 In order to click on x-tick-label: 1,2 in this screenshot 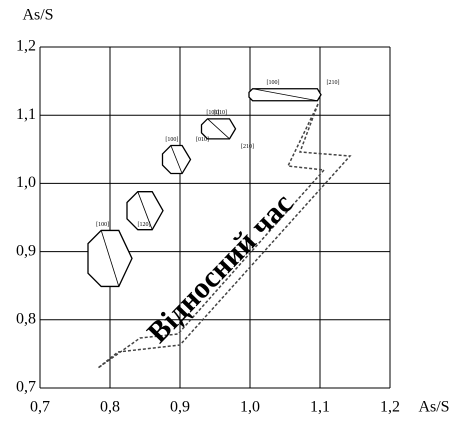, I will do `click(390, 407)`.